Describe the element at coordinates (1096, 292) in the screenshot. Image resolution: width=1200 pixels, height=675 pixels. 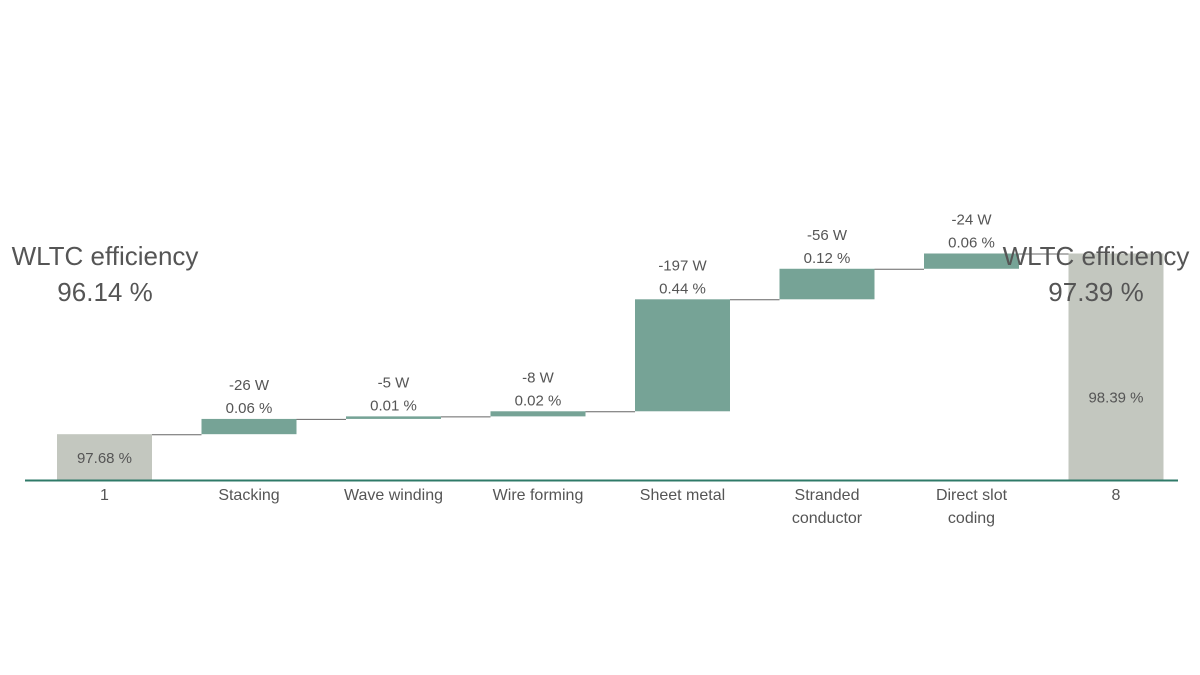
I see `right-annotation-value: 97.39 %` at that location.